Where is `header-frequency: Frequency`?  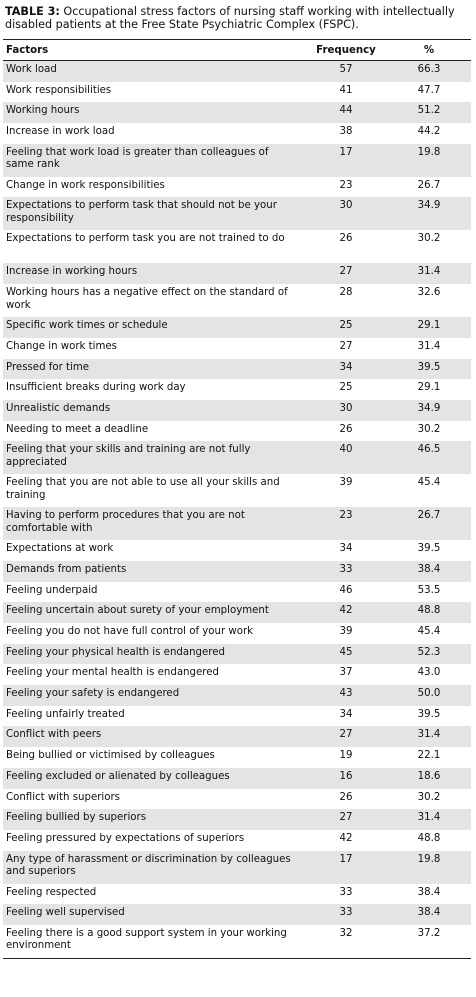 header-frequency: Frequency is located at coordinates (346, 50).